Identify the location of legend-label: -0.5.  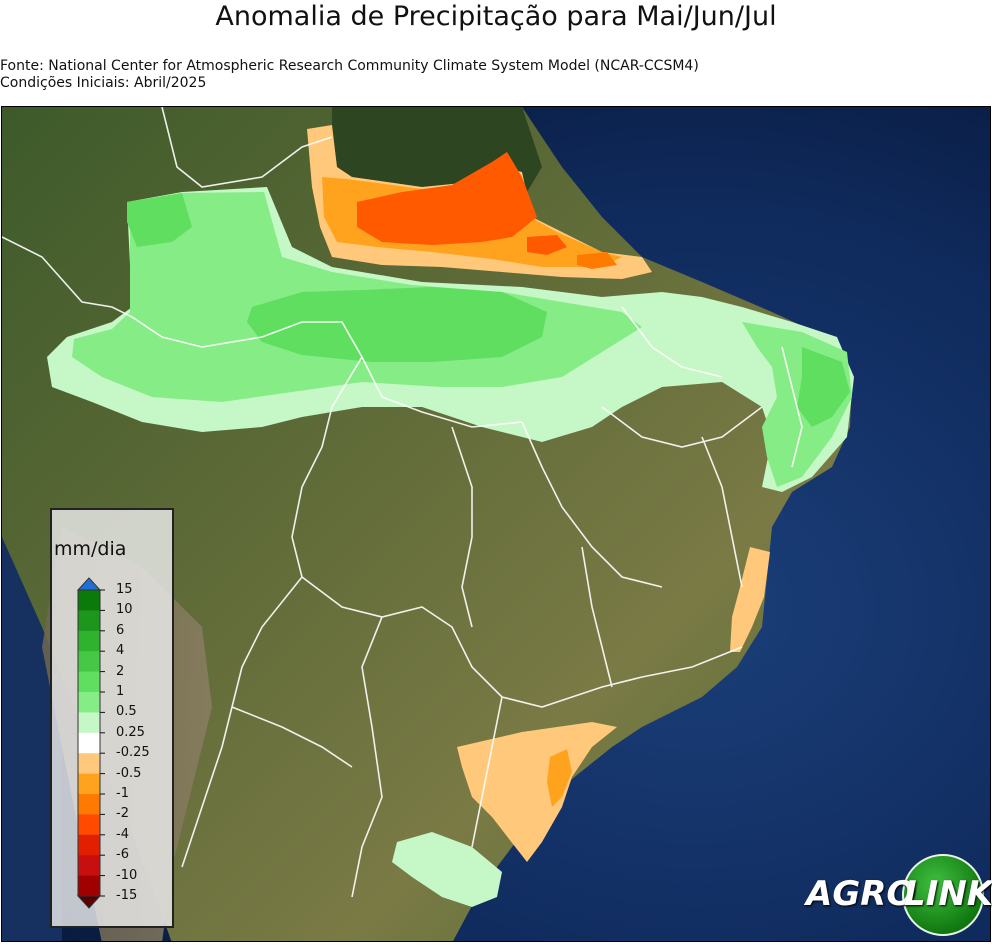
(129, 773).